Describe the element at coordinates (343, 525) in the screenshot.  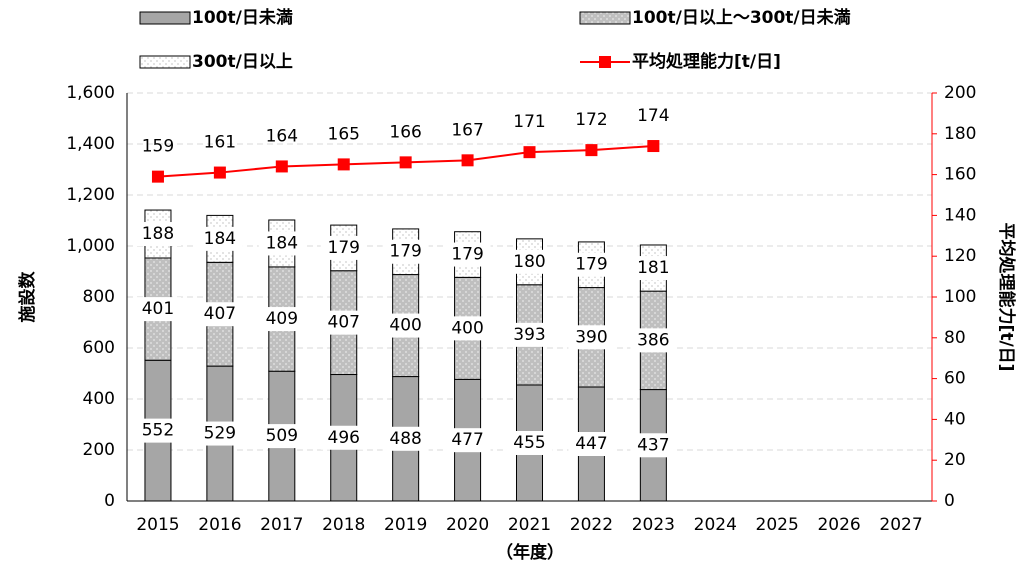
I see `x-tick-label: 2018` at that location.